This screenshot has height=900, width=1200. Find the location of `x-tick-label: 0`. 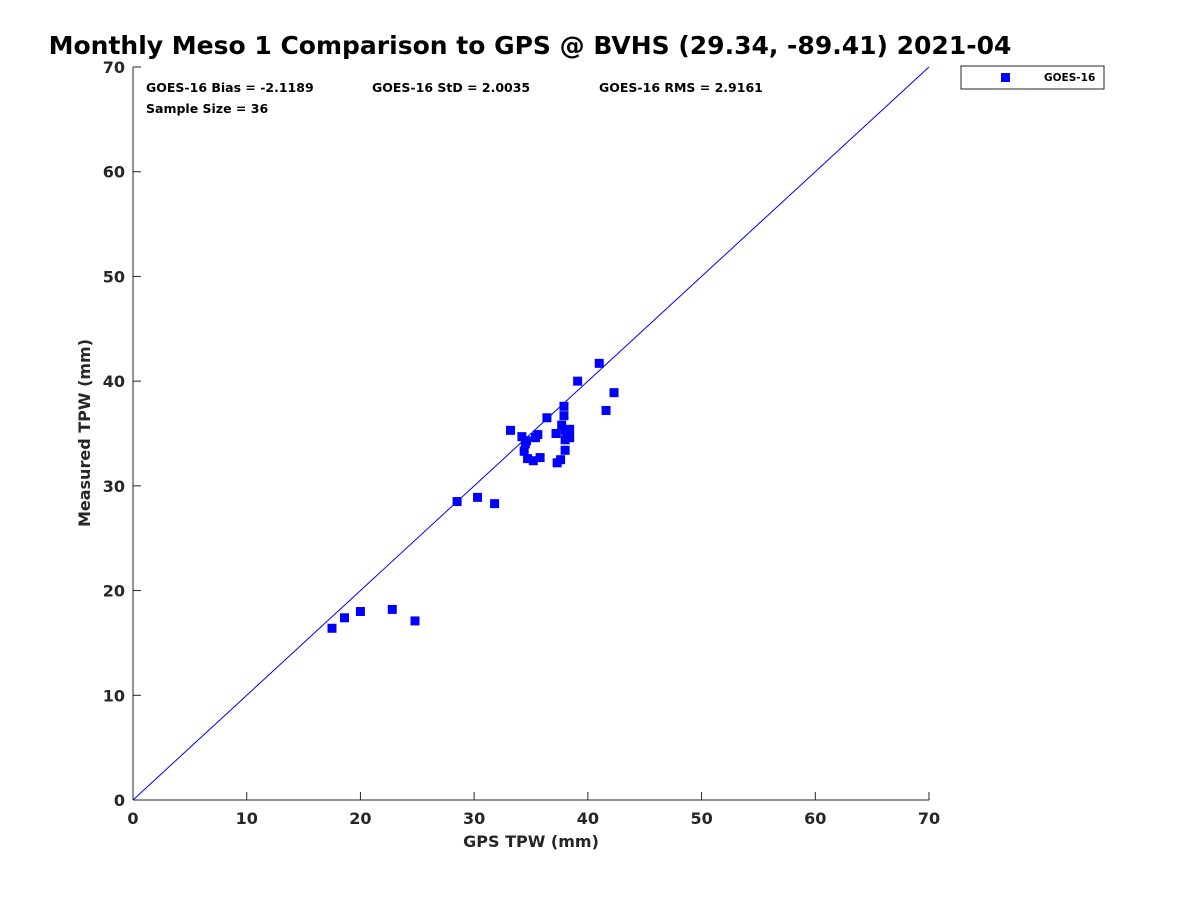

x-tick-label: 0 is located at coordinates (132, 818).